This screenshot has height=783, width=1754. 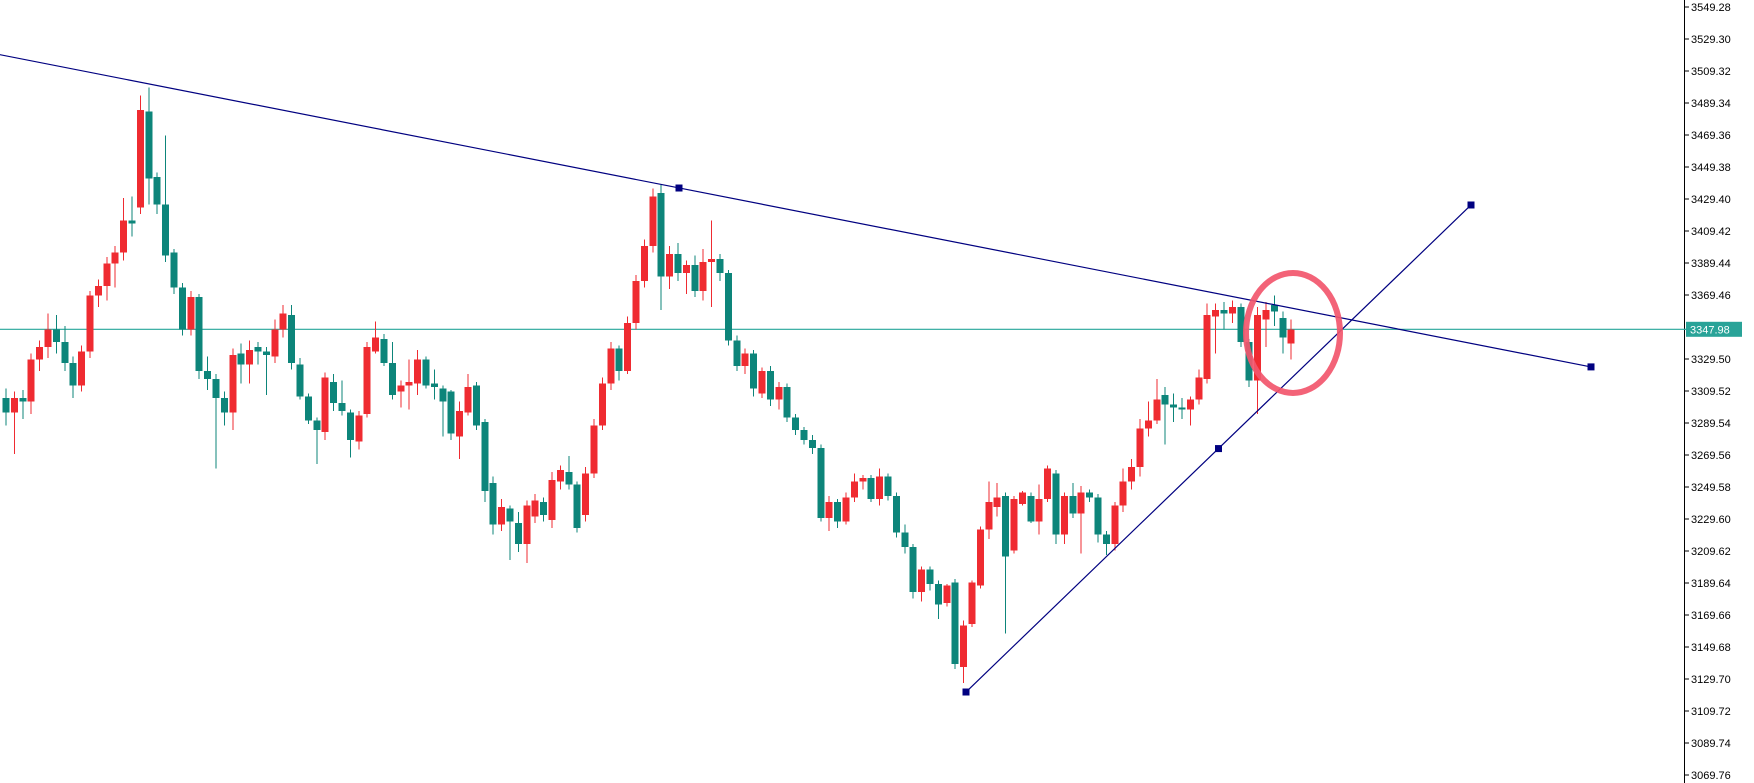 What do you see at coordinates (1711, 712) in the screenshot?
I see `price-axis-tick-label: 3109.72` at bounding box center [1711, 712].